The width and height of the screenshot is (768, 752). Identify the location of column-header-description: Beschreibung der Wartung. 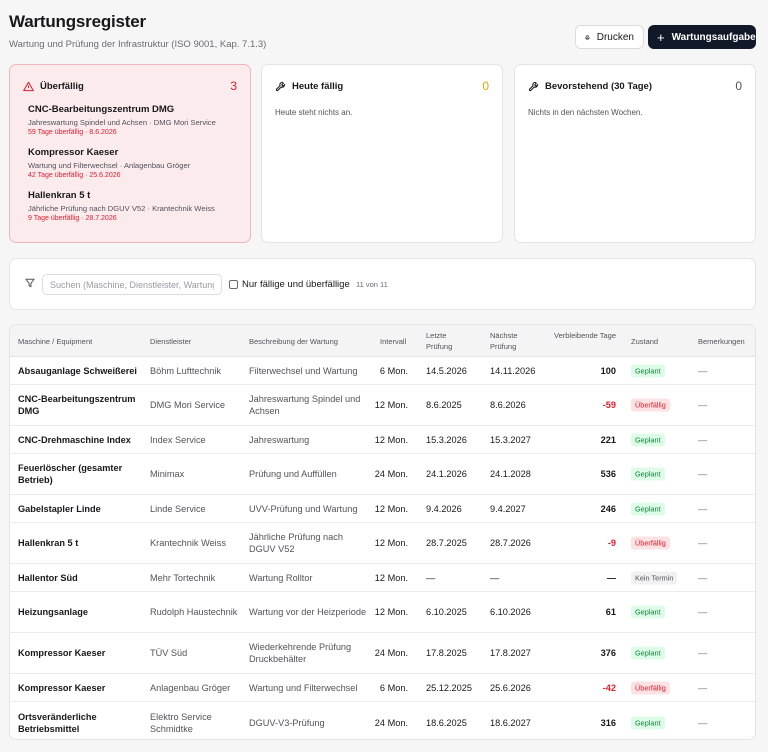
(293, 341).